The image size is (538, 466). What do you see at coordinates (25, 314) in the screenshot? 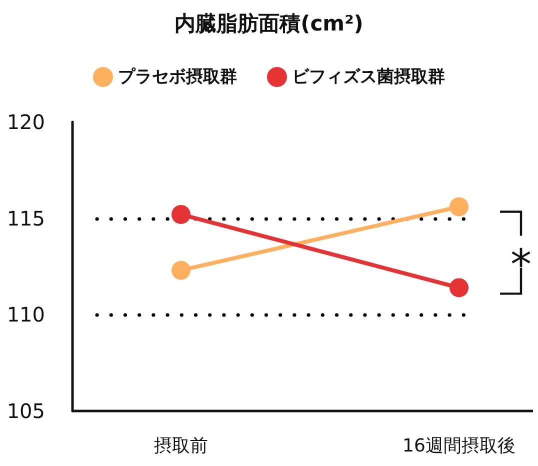
I see `y-tick-label: 110` at bounding box center [25, 314].